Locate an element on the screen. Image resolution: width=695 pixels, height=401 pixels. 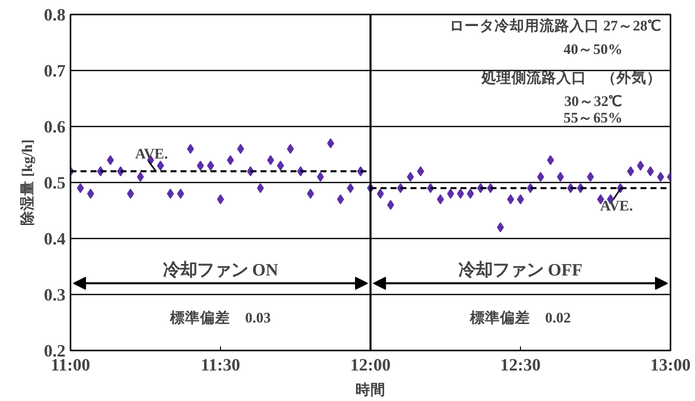
annotation: 冷却ファン ON is located at coordinates (220, 270).